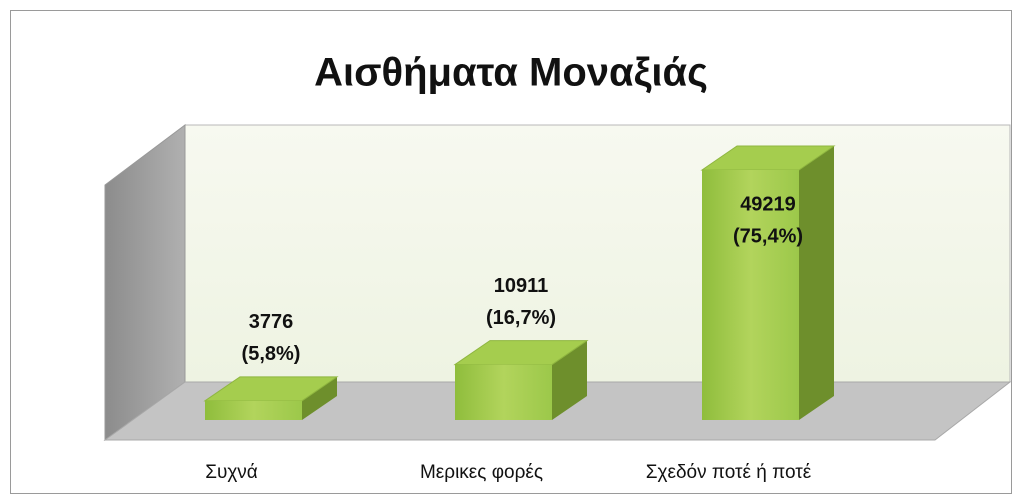 Image resolution: width=1022 pixels, height=504 pixels. What do you see at coordinates (768, 236) in the screenshot?
I see `percent-label: (75,4%)` at bounding box center [768, 236].